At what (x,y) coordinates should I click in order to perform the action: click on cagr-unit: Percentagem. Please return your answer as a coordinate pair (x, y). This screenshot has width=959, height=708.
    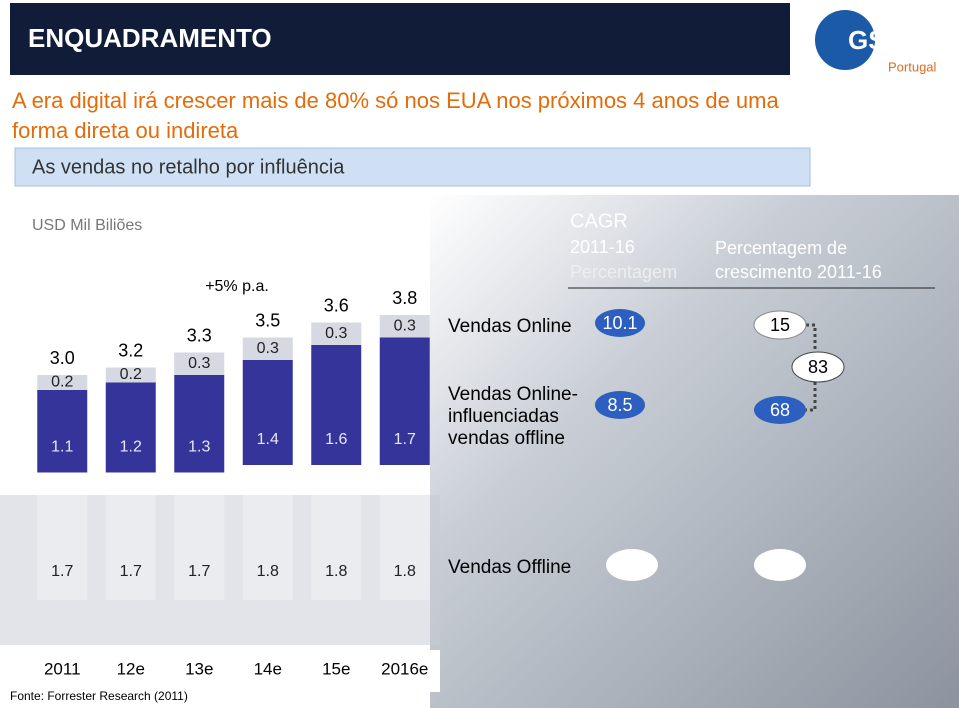
    Looking at the image, I should click on (623, 272).